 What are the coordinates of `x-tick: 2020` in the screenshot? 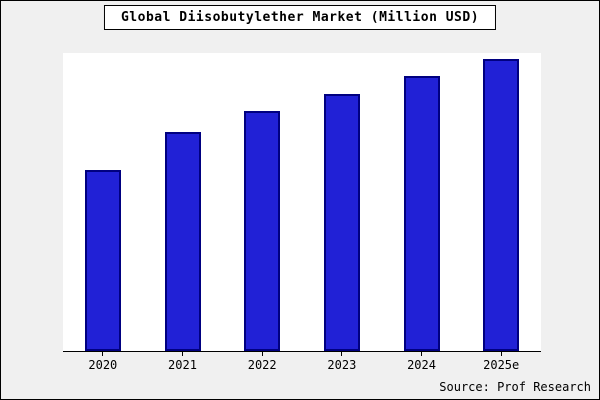 It's located at (103, 361).